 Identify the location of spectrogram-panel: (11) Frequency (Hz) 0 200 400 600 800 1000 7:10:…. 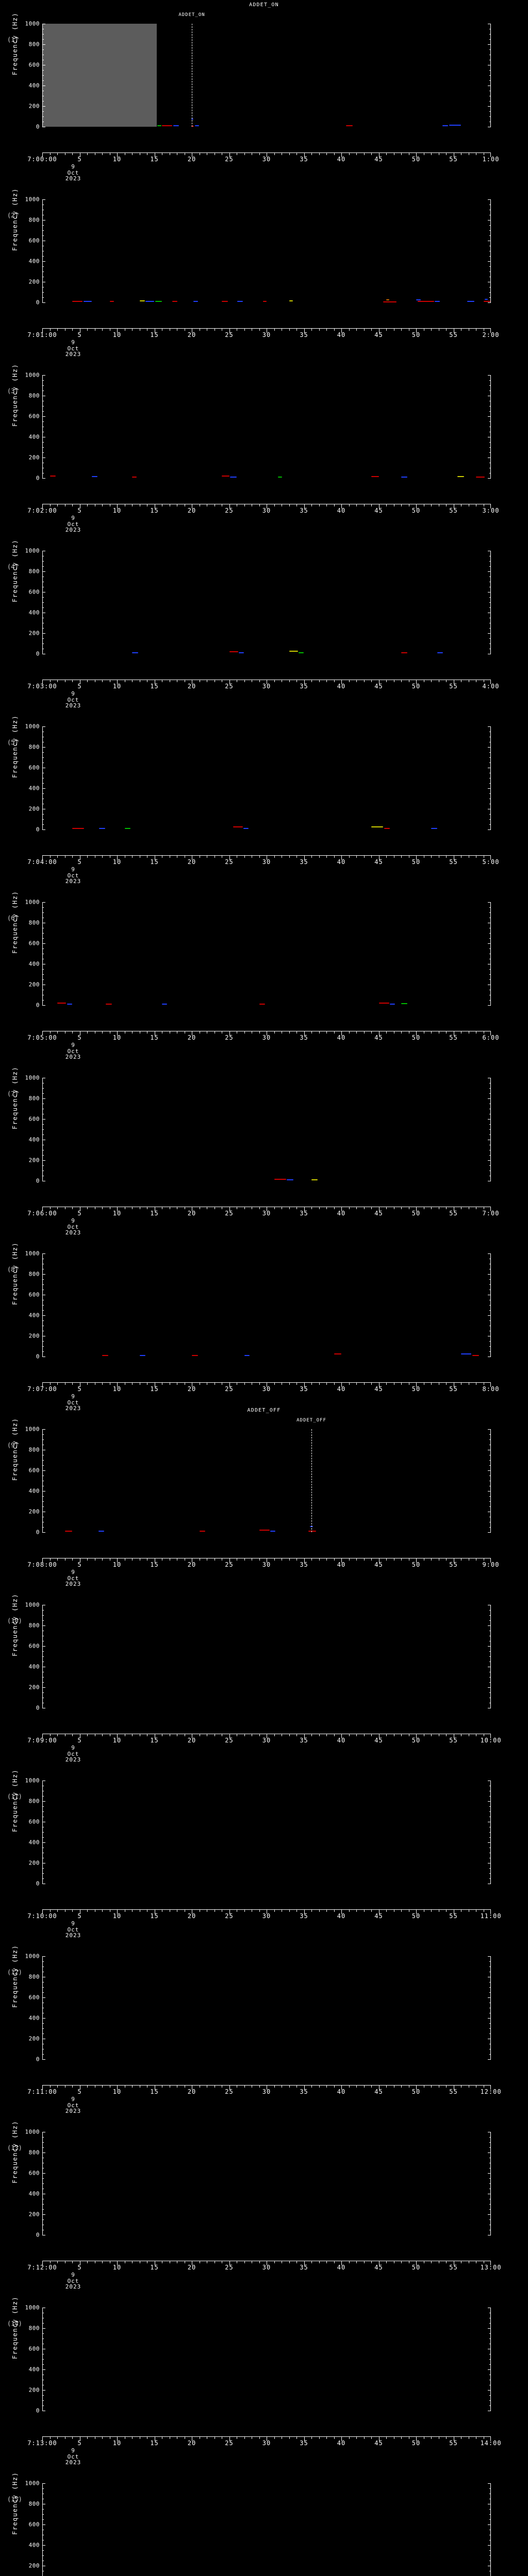
(264, 1847).